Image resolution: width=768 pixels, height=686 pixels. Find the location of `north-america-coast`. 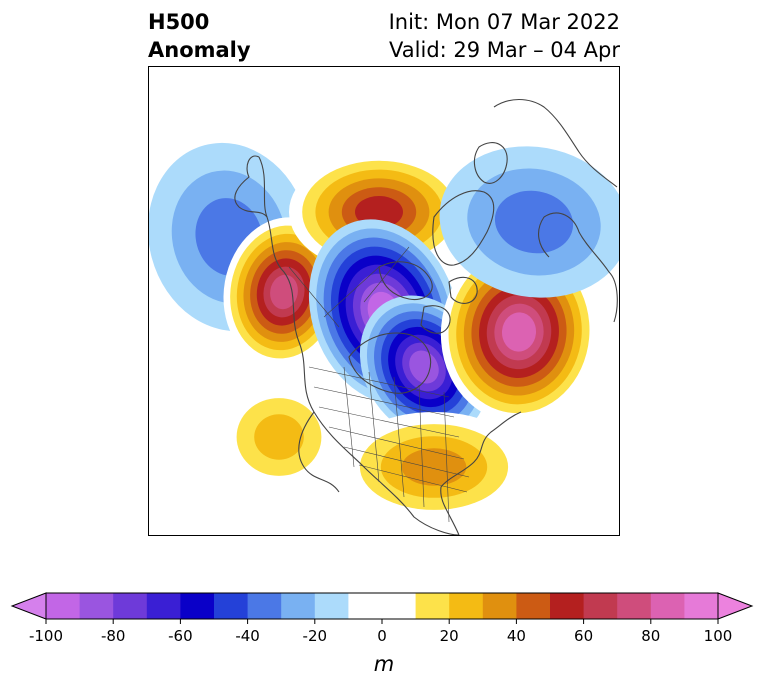

north-america-coast is located at coordinates (359, 345).